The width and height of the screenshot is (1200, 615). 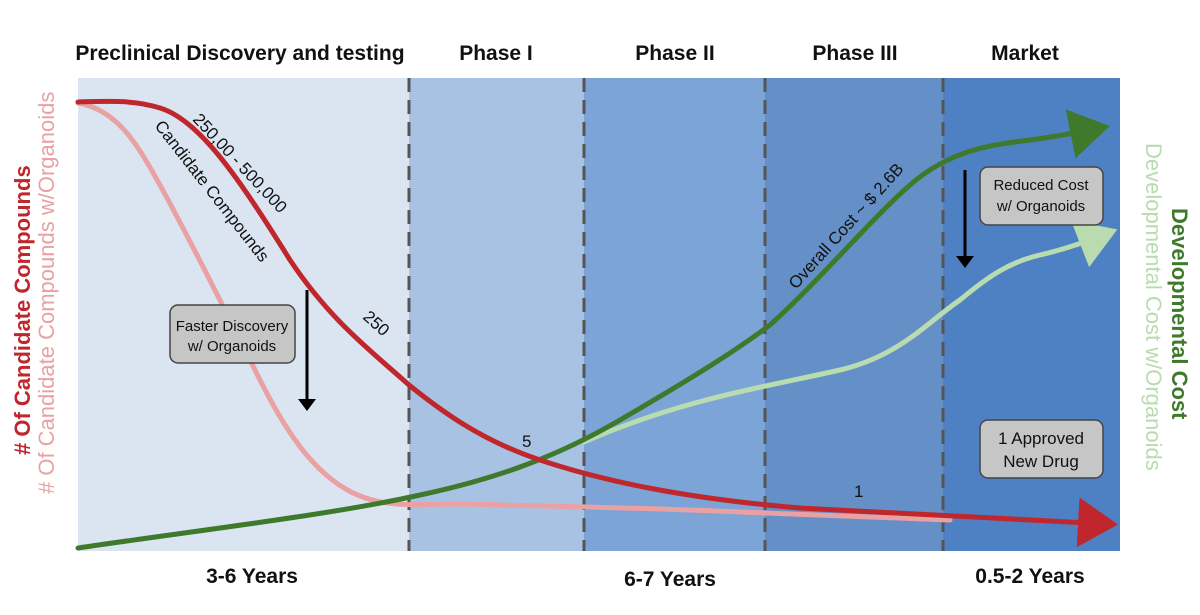 What do you see at coordinates (526, 441) in the screenshot?
I see `count-5-label: 5` at bounding box center [526, 441].